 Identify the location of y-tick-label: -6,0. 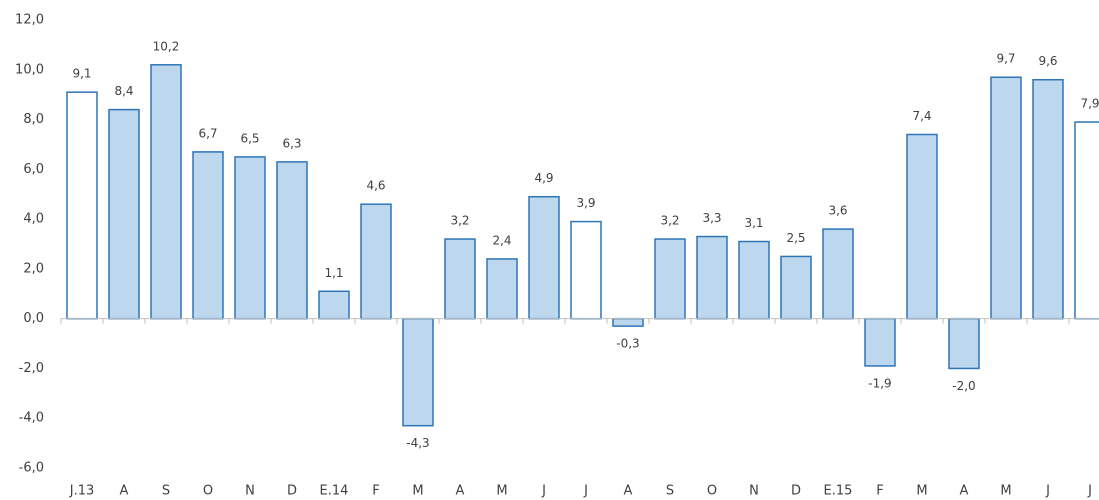
(31, 468).